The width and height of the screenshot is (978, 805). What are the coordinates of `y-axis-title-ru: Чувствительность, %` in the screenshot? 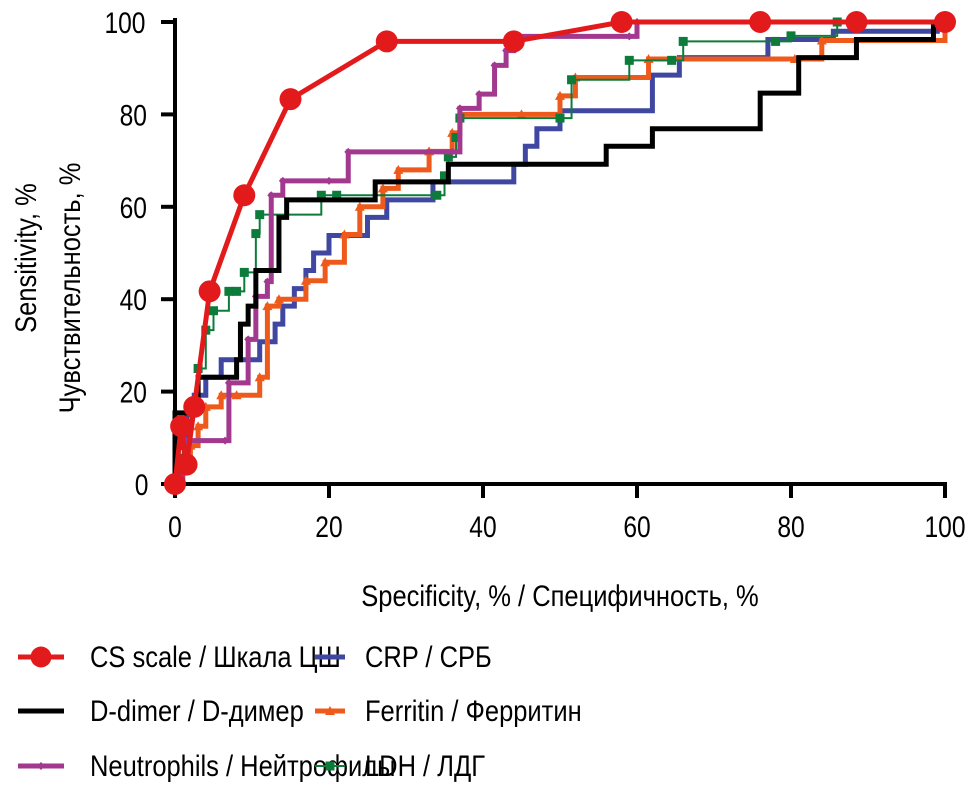 It's located at (69, 288).